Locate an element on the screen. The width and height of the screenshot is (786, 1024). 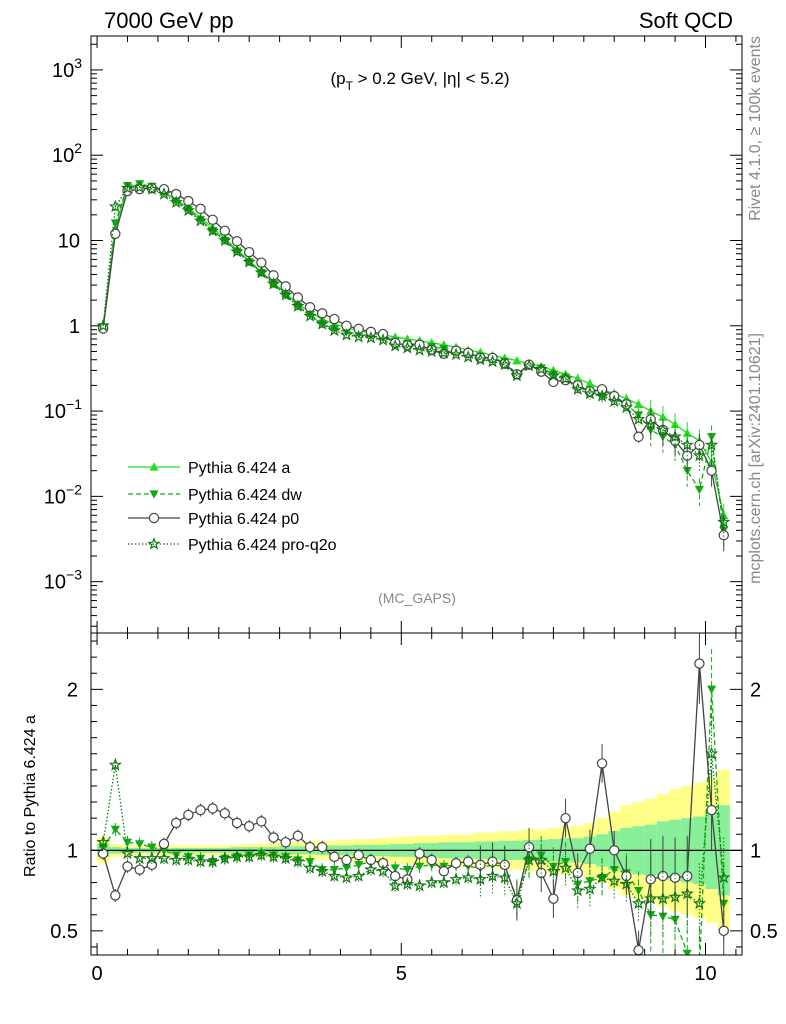
ratio-y-tick-label: 1 is located at coordinates (72, 851).